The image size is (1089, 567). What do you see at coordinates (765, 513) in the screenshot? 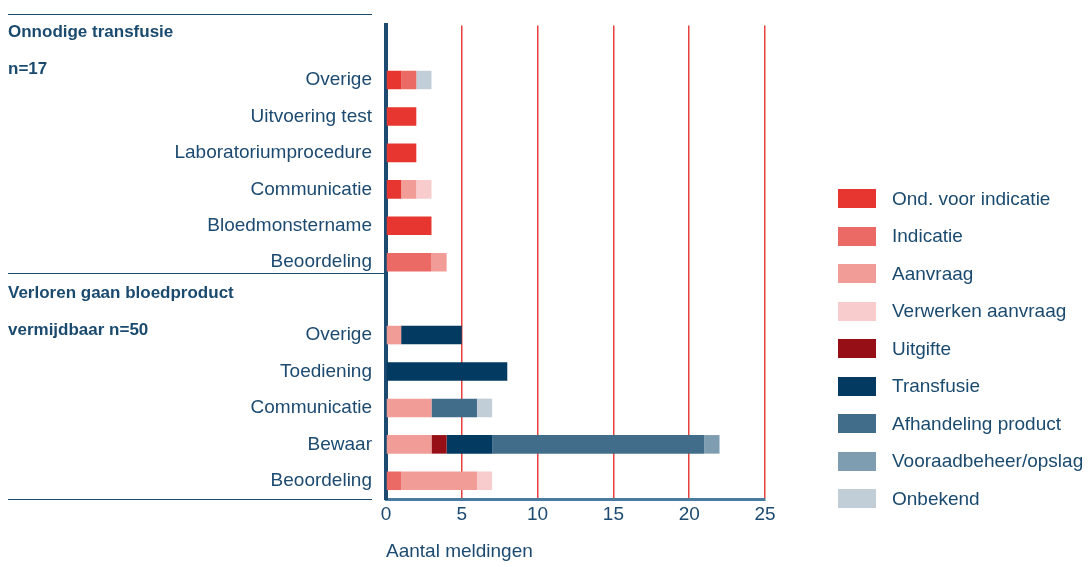
I see `x-tick-label: 25` at bounding box center [765, 513].